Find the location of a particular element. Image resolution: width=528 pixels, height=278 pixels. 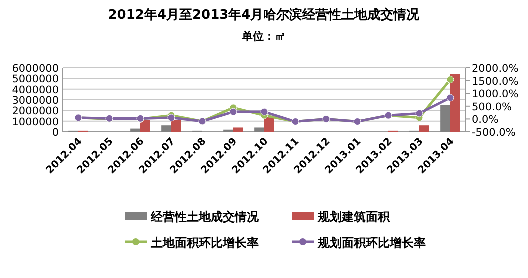

legend-label: 规划面积环比增长率 is located at coordinates (371, 243).